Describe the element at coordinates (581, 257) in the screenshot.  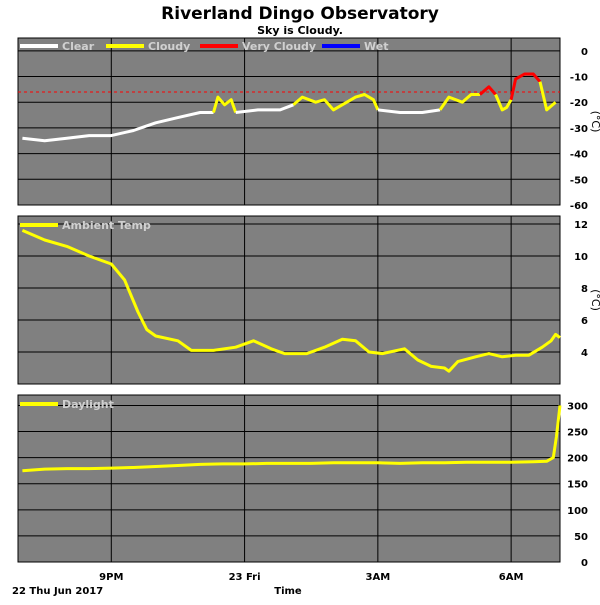
I see `y-tick-label: 10` at that location.